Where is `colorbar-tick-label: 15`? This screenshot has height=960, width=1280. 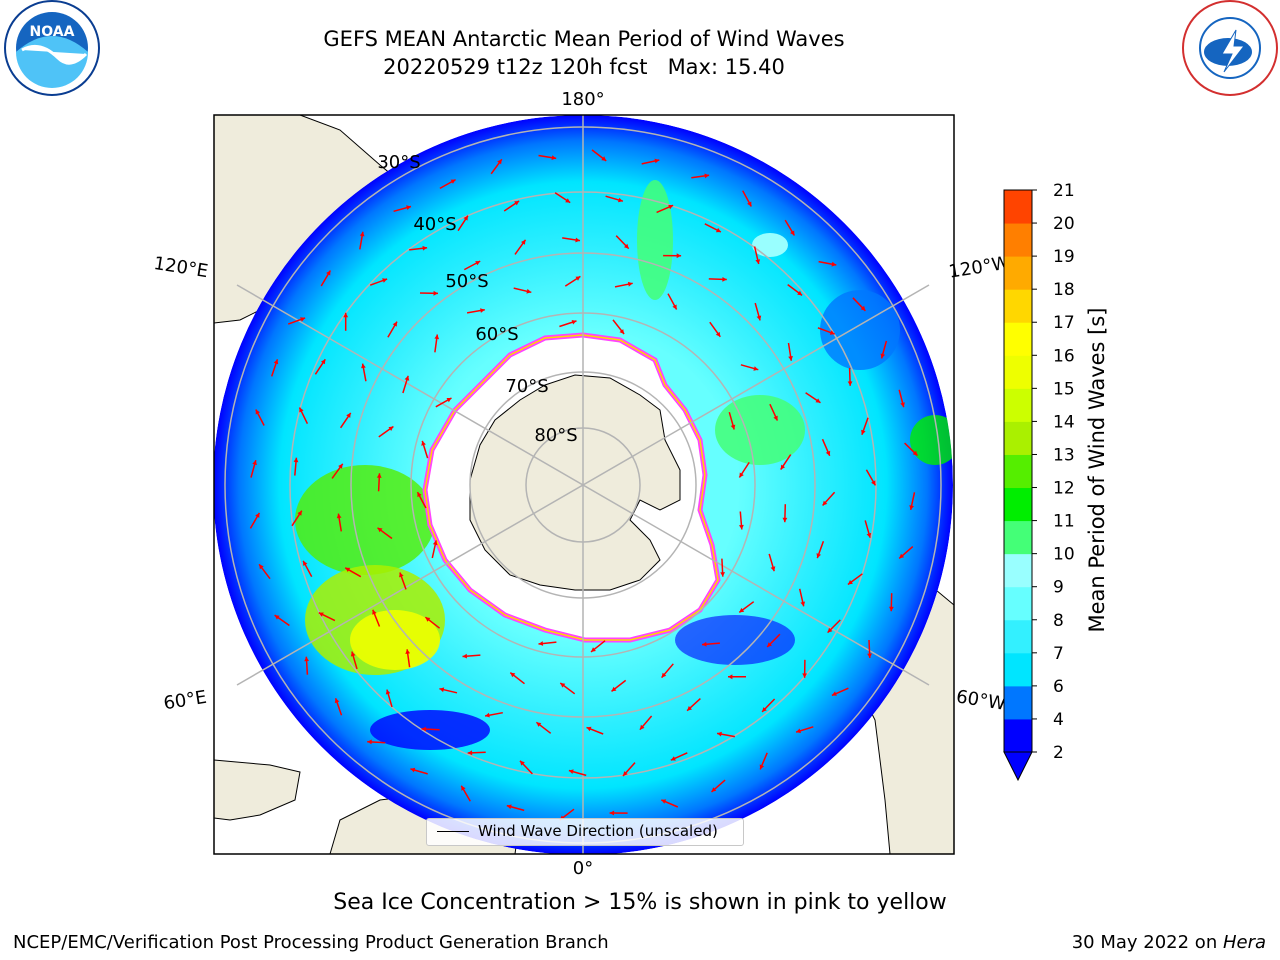
colorbar-tick-label: 15 is located at coordinates (1064, 389).